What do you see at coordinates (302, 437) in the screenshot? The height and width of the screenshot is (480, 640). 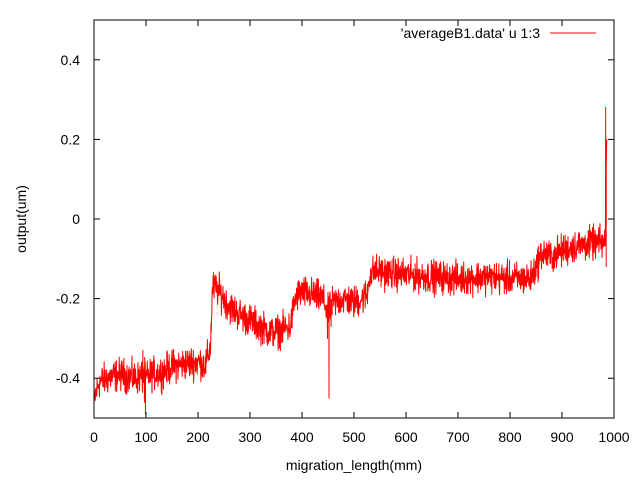 I see `x-tick-label: 400` at bounding box center [302, 437].